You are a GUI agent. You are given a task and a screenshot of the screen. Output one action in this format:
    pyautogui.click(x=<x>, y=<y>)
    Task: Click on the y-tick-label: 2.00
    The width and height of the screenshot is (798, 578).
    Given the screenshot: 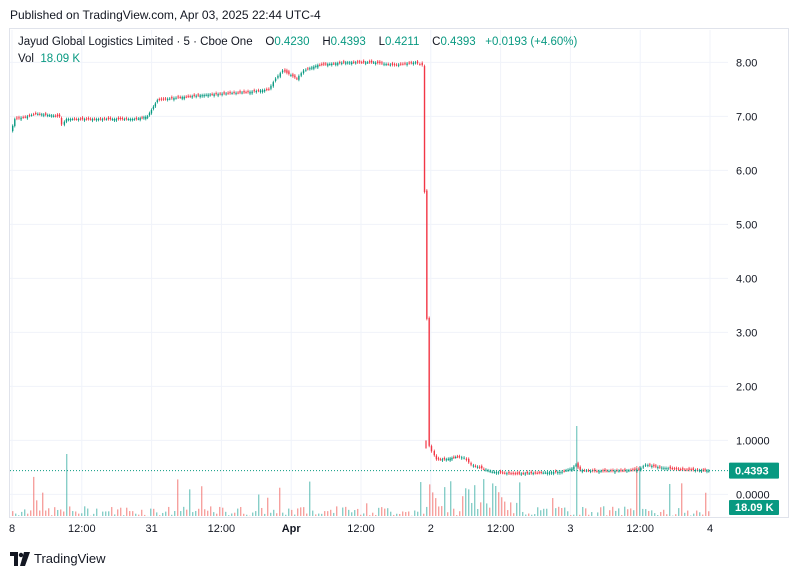 What is the action you would take?
    pyautogui.click(x=746, y=387)
    